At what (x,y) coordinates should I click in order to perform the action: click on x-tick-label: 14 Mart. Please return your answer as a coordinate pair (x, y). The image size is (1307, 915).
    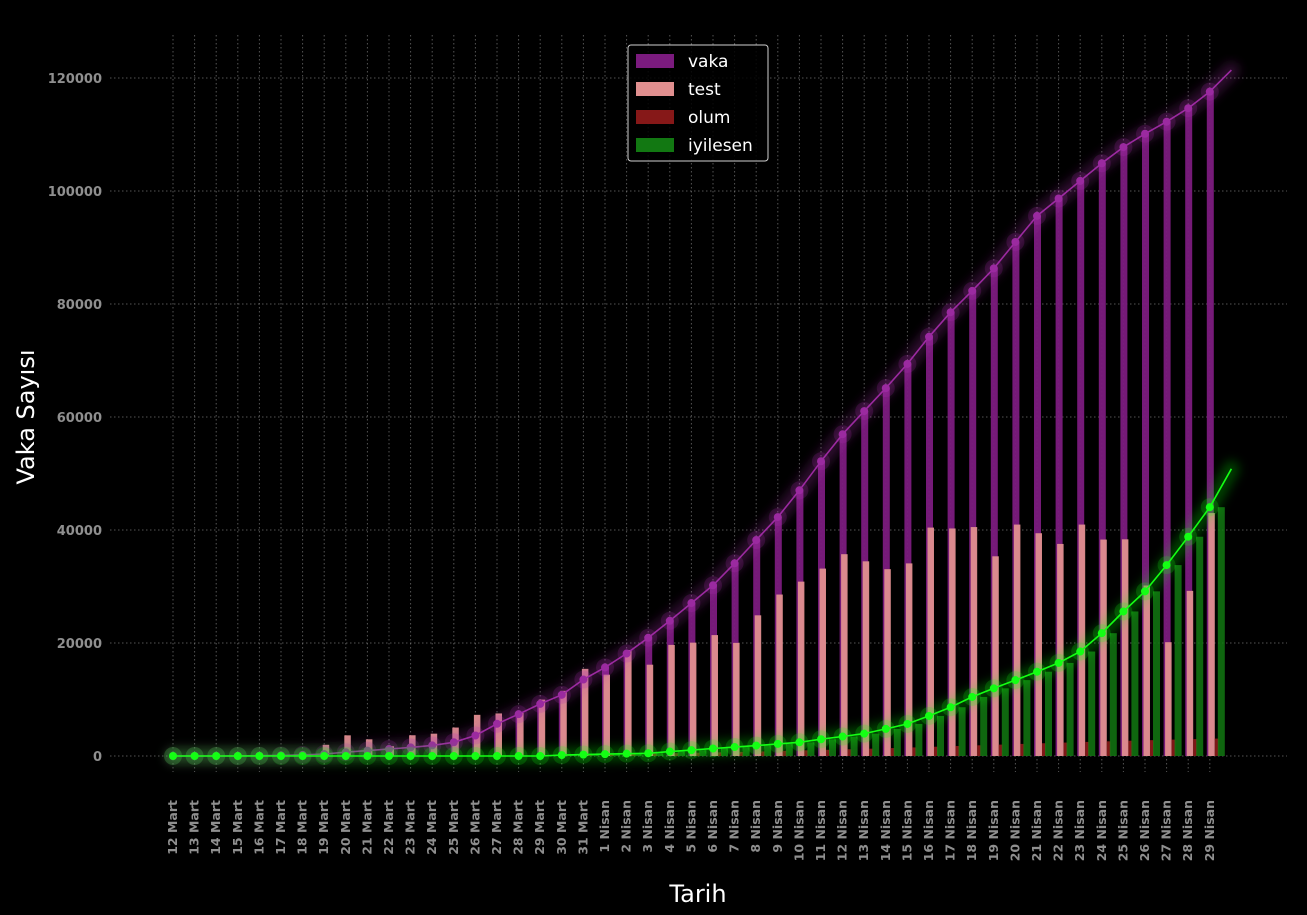
    Looking at the image, I should click on (215, 827).